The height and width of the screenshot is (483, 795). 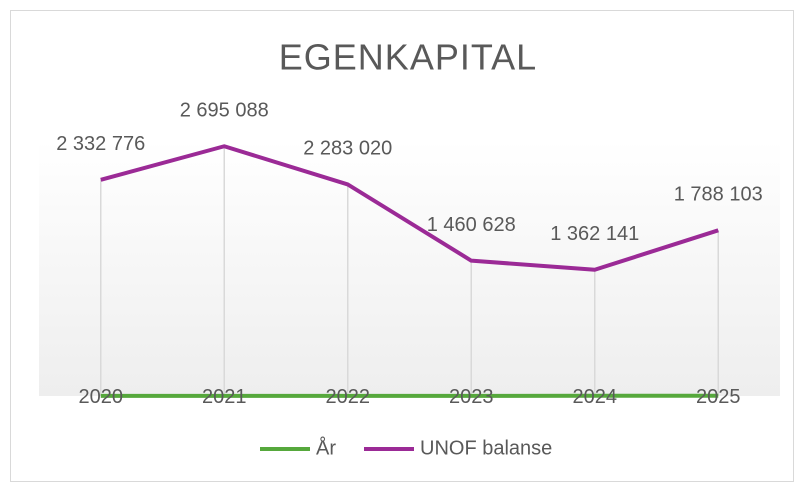 I want to click on data-label: 1 788 103, so click(x=718, y=195).